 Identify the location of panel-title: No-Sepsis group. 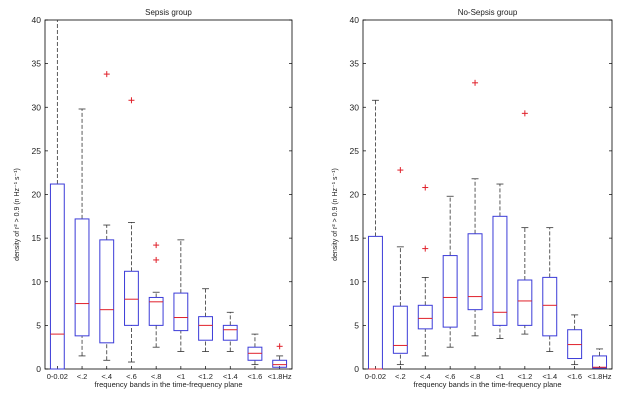
(488, 12).